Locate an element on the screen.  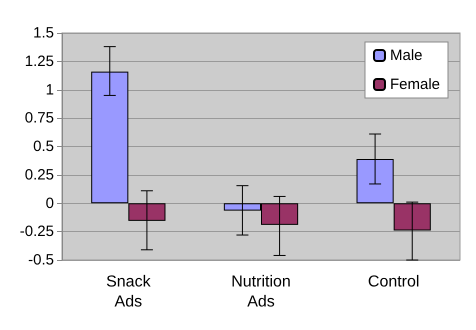
y-tick-label: -0.25 is located at coordinates (37, 231).